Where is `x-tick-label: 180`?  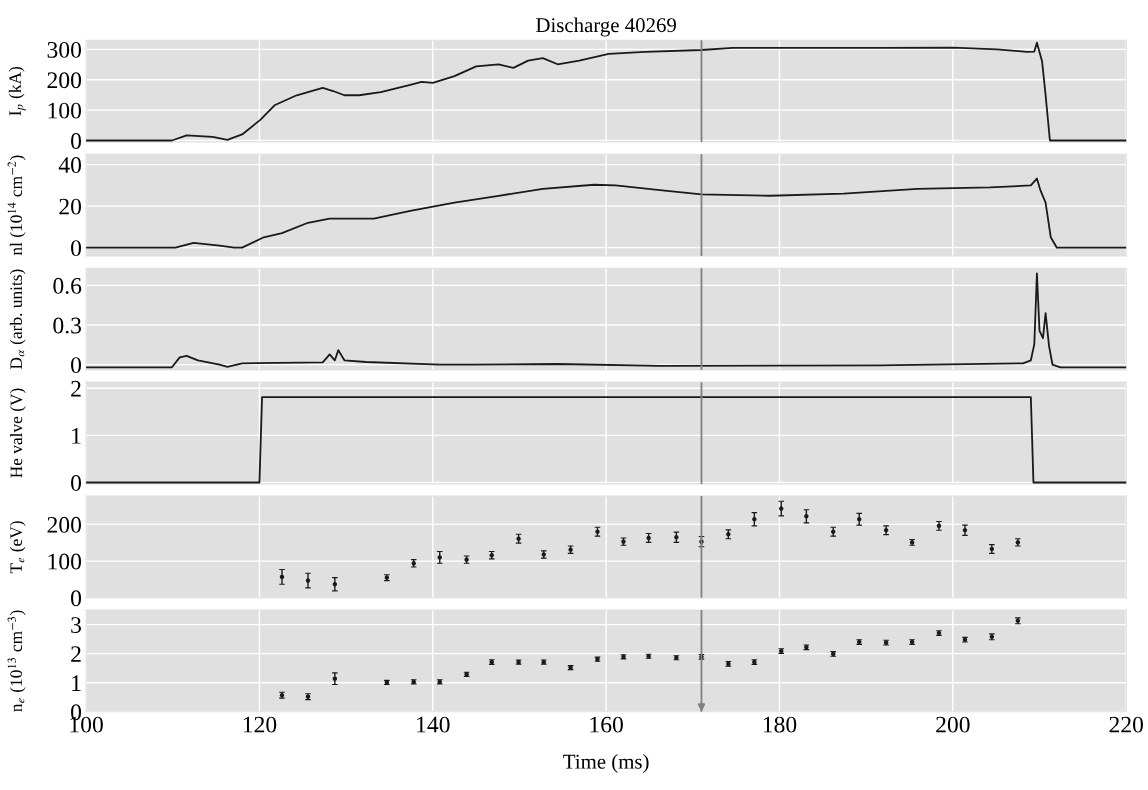
x-tick-label: 180 is located at coordinates (780, 724).